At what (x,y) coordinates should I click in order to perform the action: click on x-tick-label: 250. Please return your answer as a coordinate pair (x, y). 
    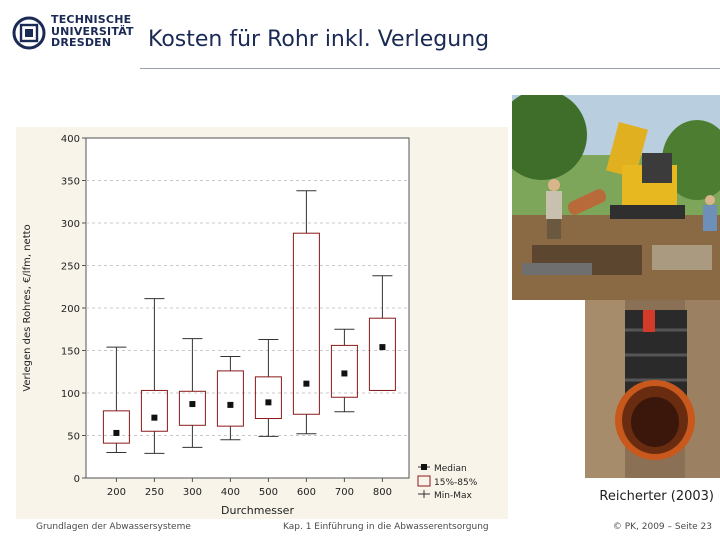
    Looking at the image, I should click on (154, 492).